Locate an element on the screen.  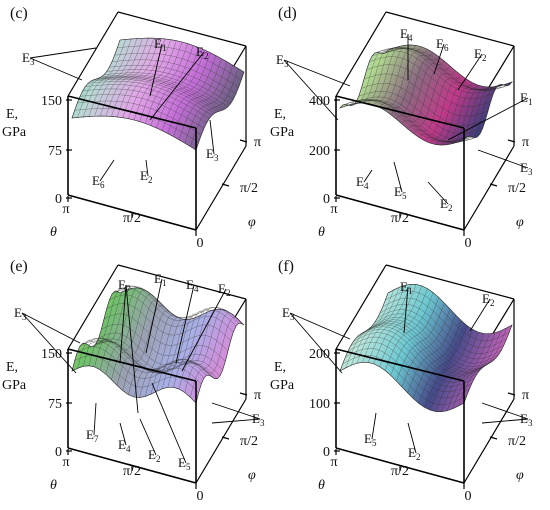
curve-label-sub: 5 is located at coordinates (188, 467).